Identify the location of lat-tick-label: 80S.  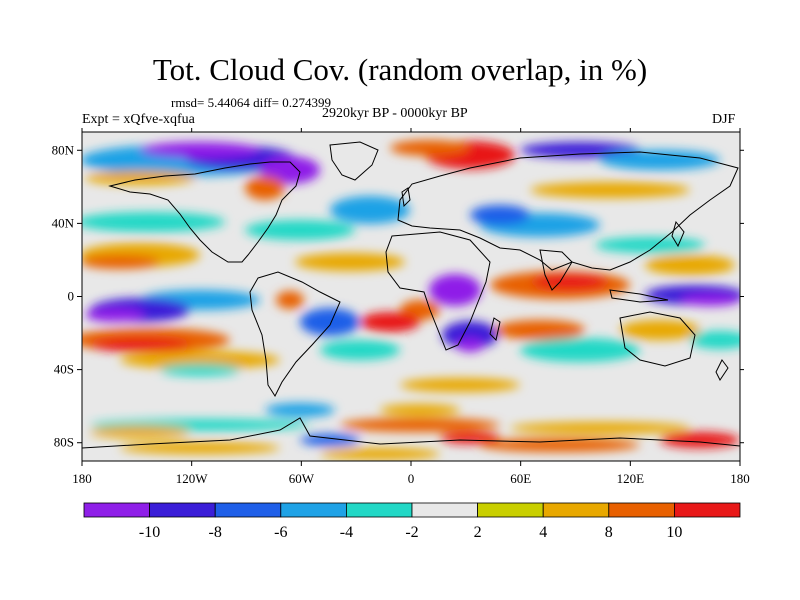
(64, 442).